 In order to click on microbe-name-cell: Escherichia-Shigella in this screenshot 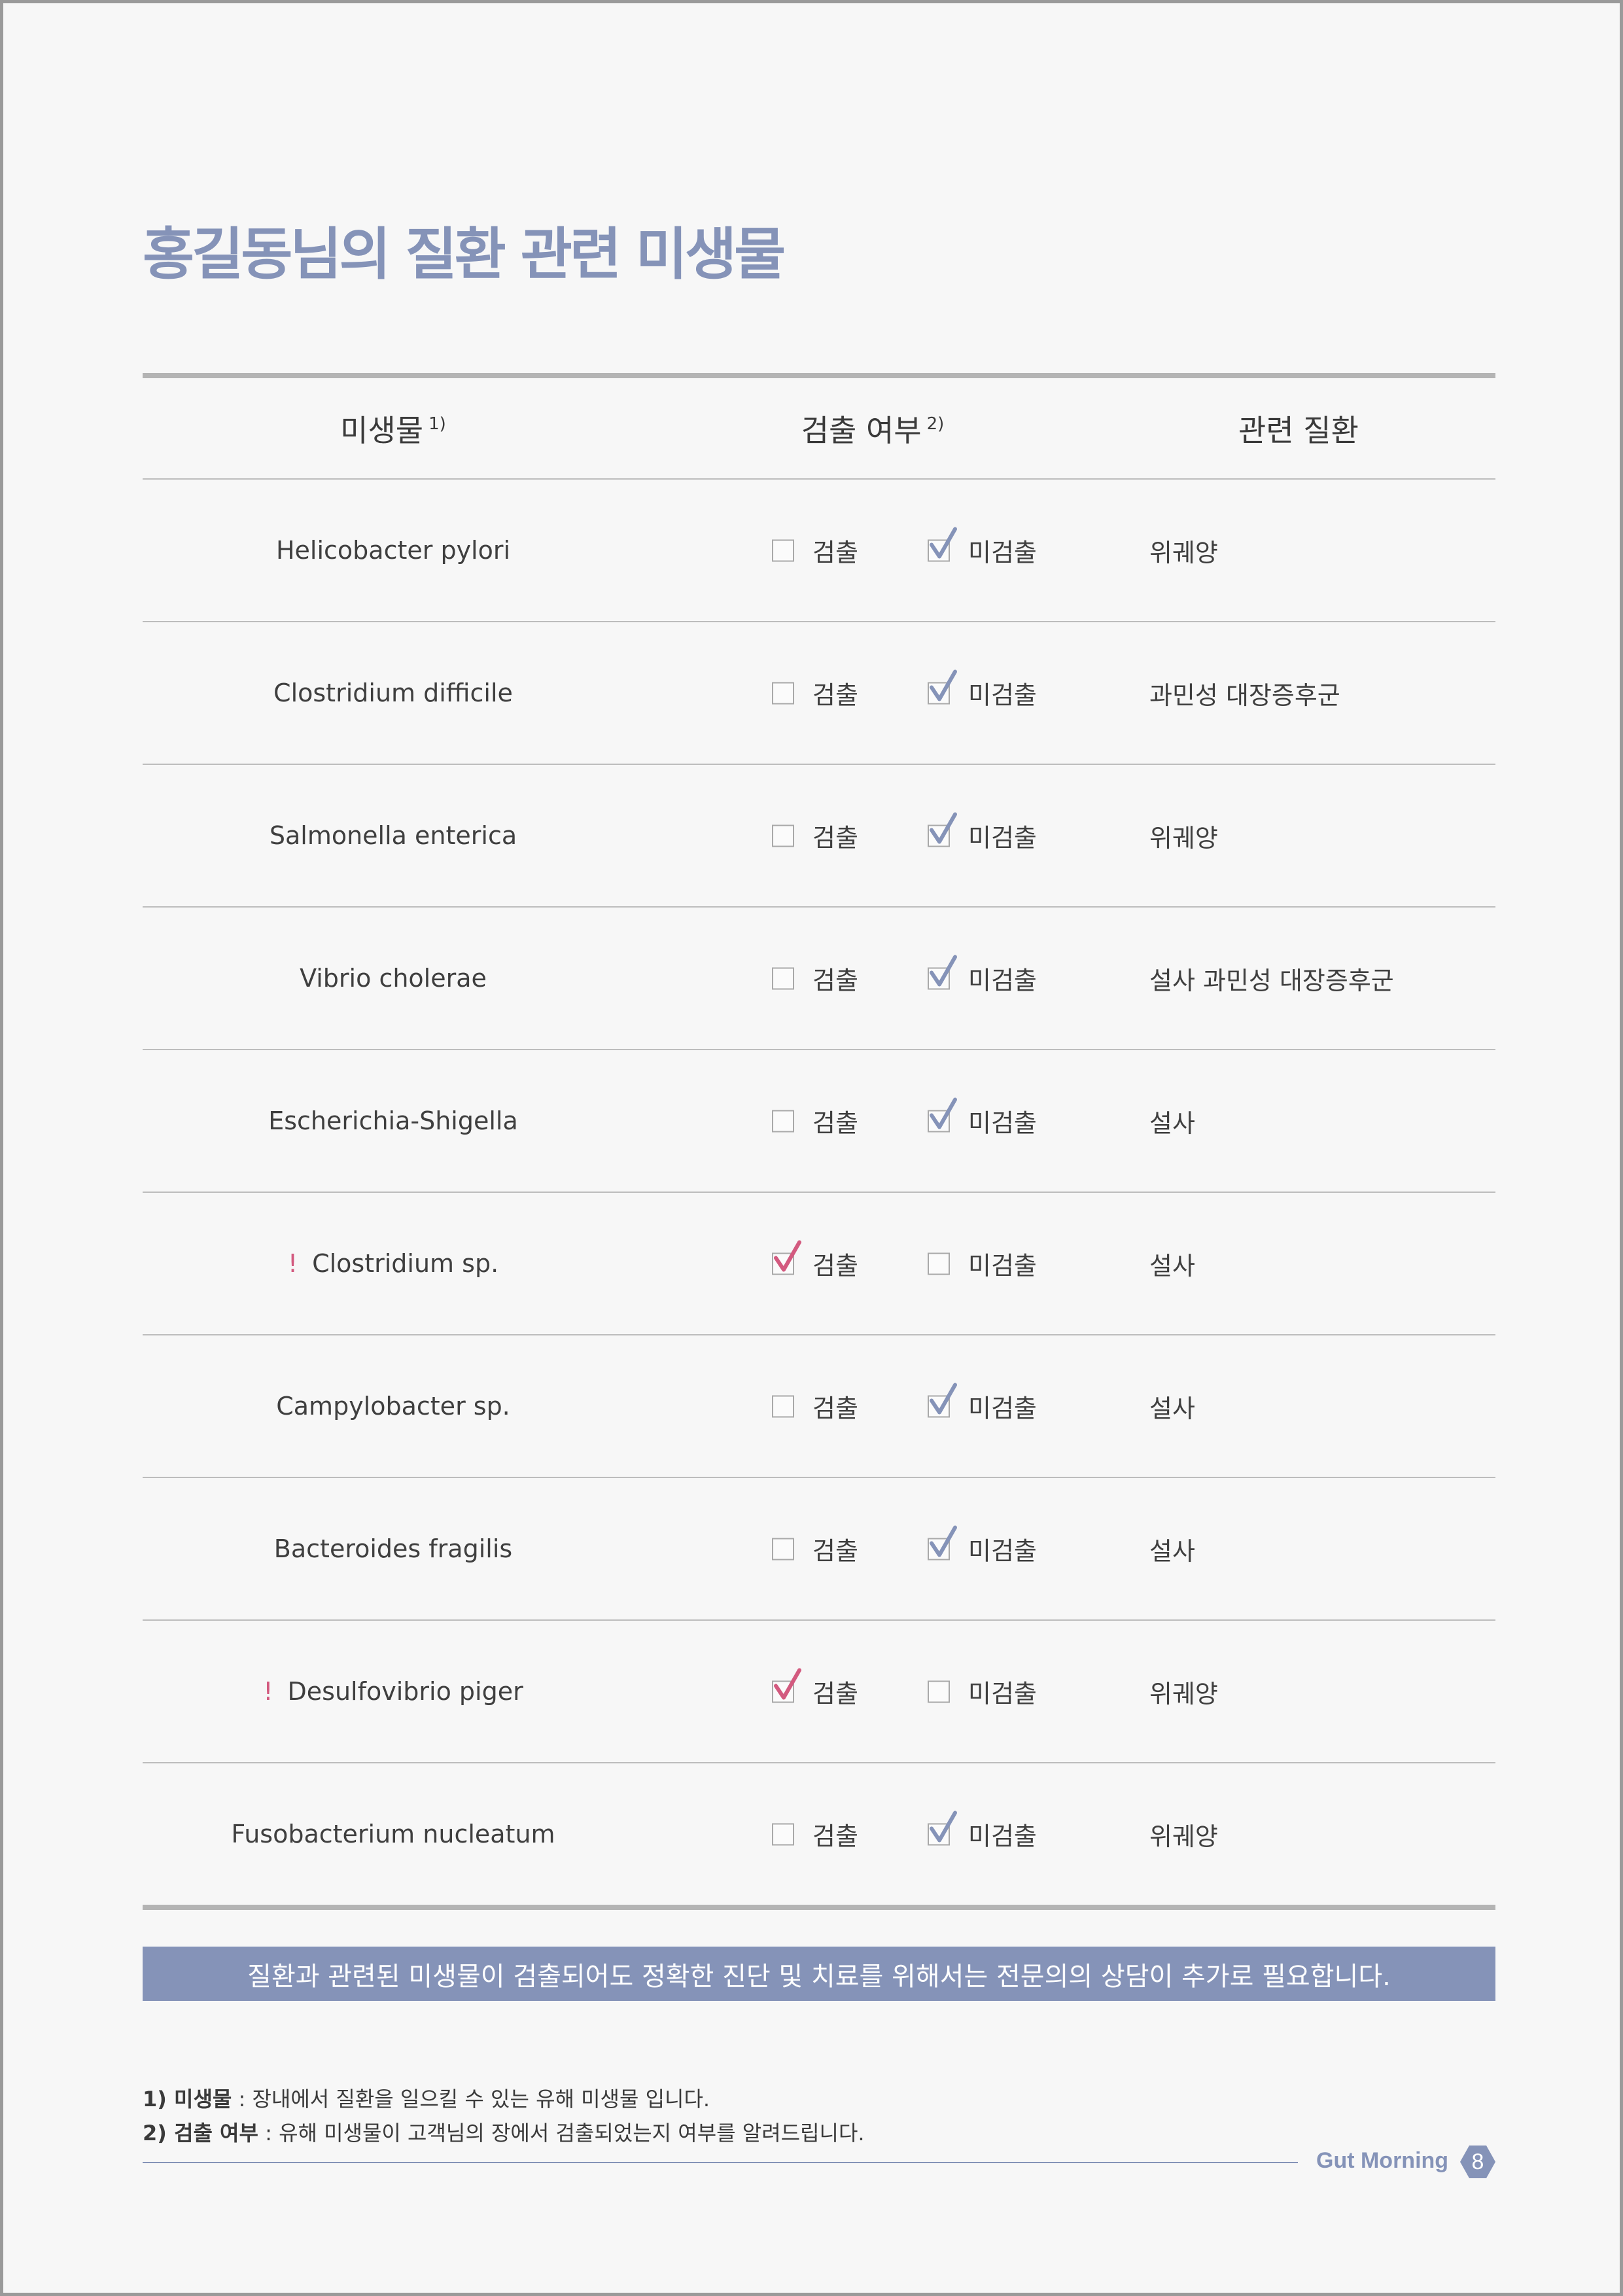, I will do `click(394, 1120)`.